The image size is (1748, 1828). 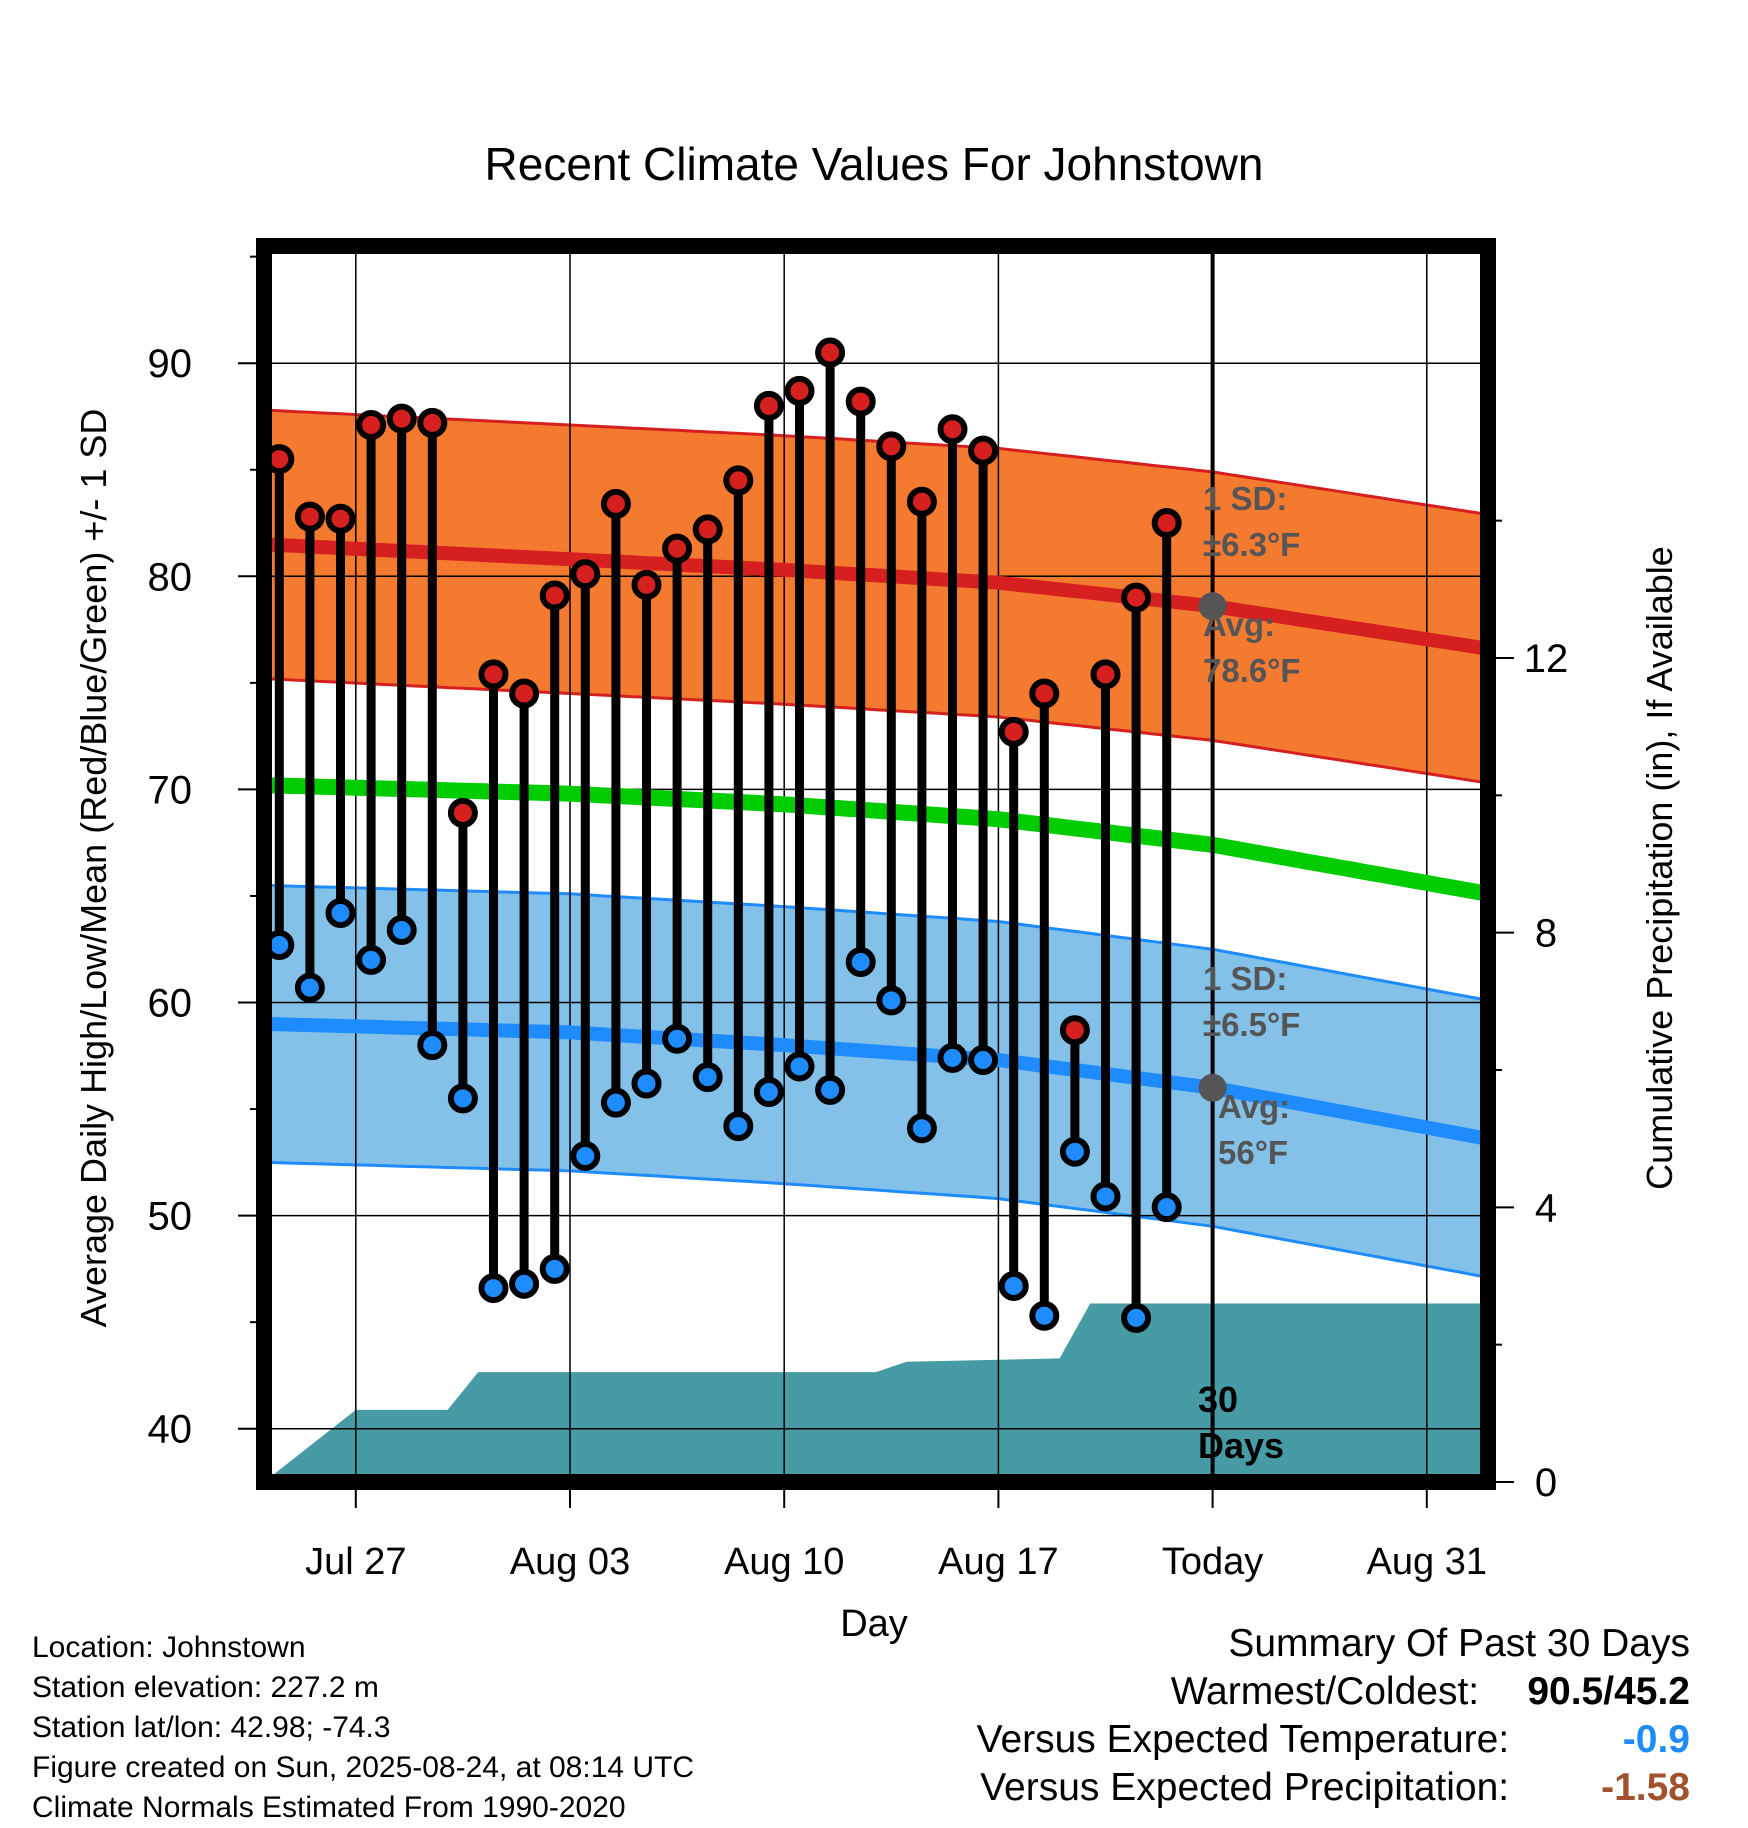 What do you see at coordinates (1251, 1024) in the screenshot?
I see `low-sd-value: ±6.5°F` at bounding box center [1251, 1024].